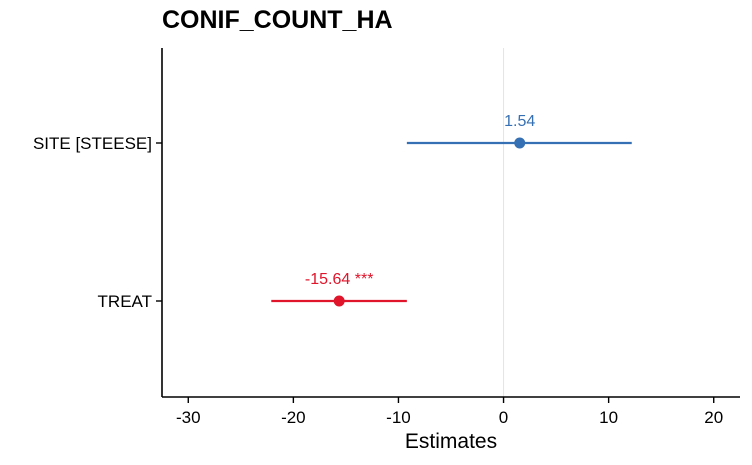 The height and width of the screenshot is (465, 752). What do you see at coordinates (503, 417) in the screenshot?
I see `x-tick-label: 0` at bounding box center [503, 417].